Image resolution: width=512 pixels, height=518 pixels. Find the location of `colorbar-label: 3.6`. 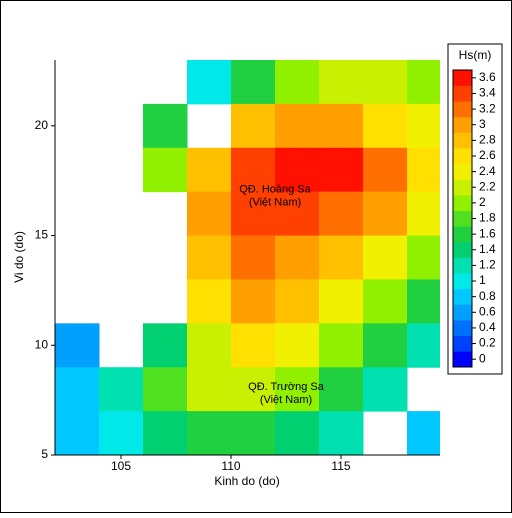

colorbar-label: 3.6 is located at coordinates (487, 77).